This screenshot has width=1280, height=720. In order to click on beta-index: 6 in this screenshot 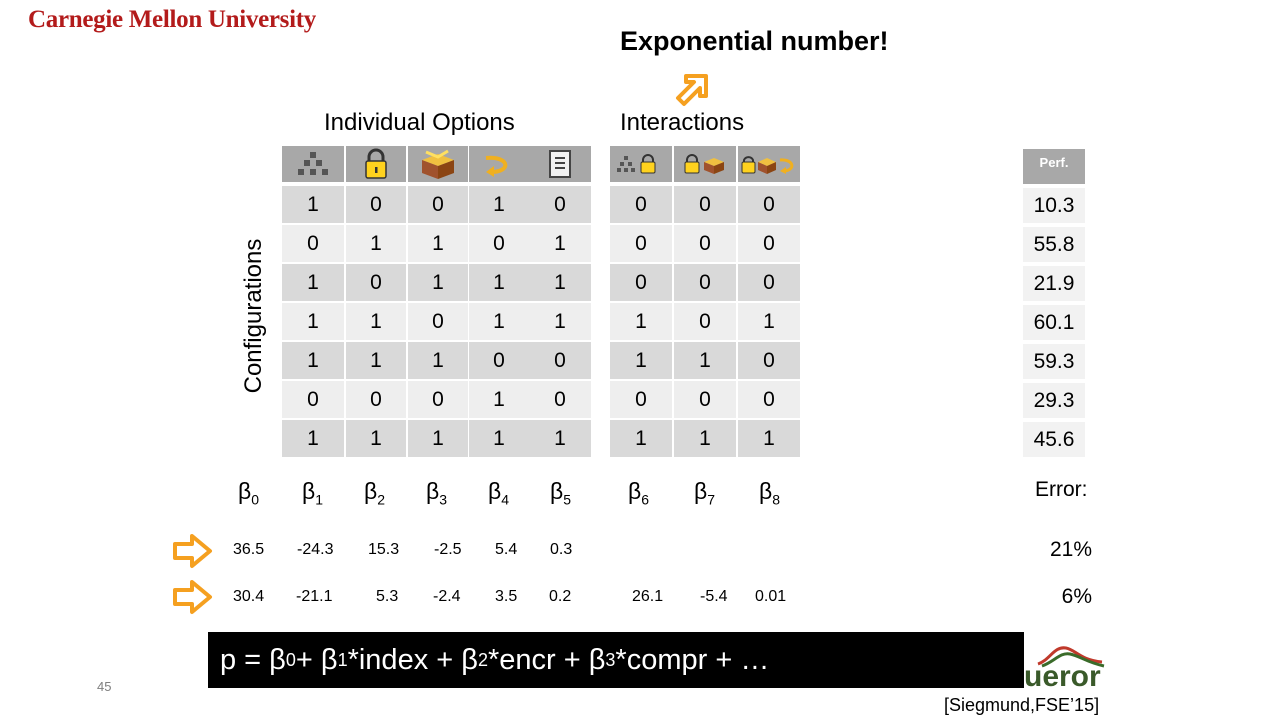, I will do `click(645, 499)`.